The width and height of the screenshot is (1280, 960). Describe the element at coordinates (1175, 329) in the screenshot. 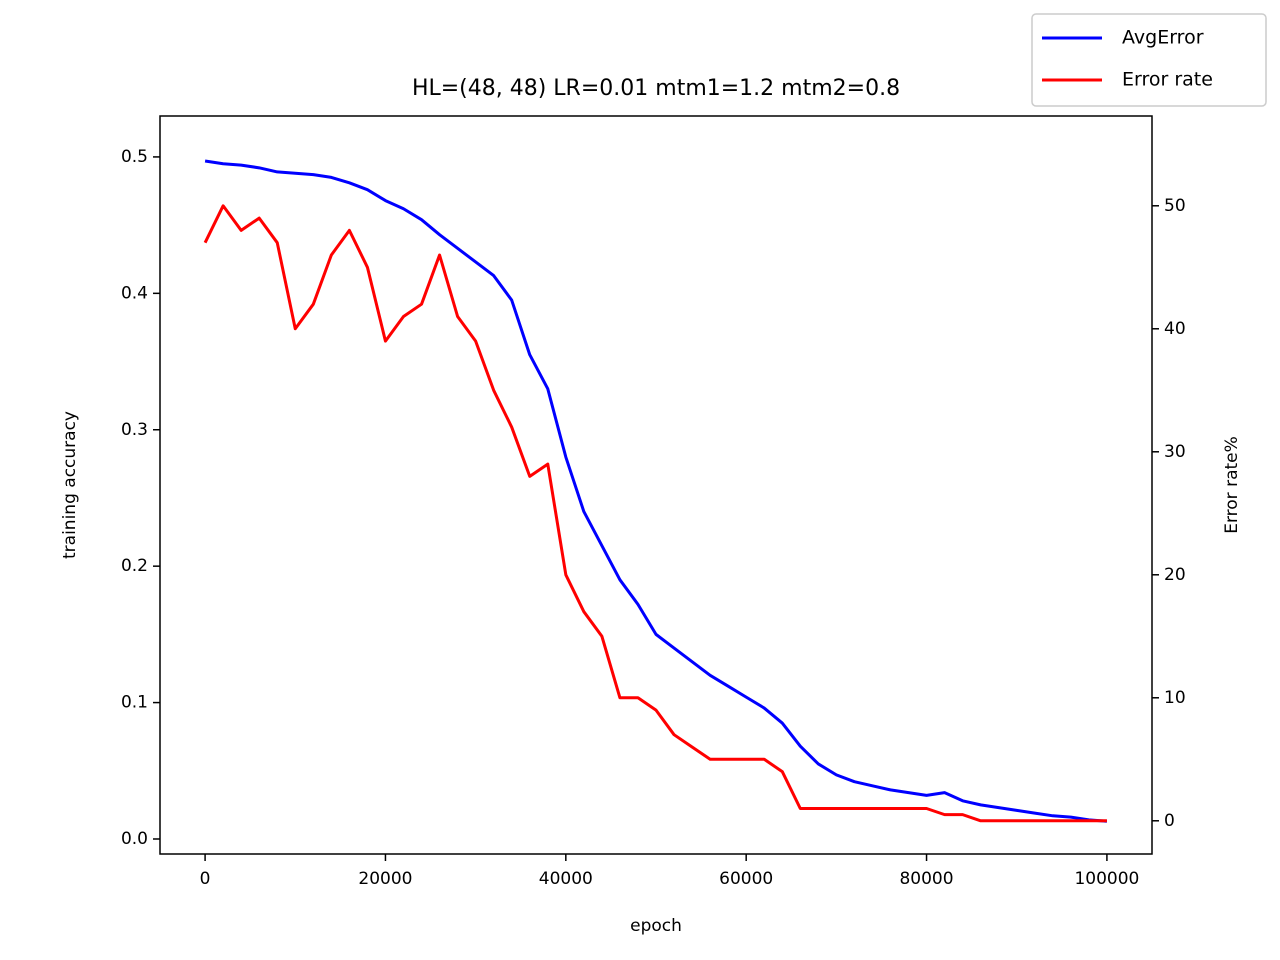

I see `y2-tick-label: 40` at that location.